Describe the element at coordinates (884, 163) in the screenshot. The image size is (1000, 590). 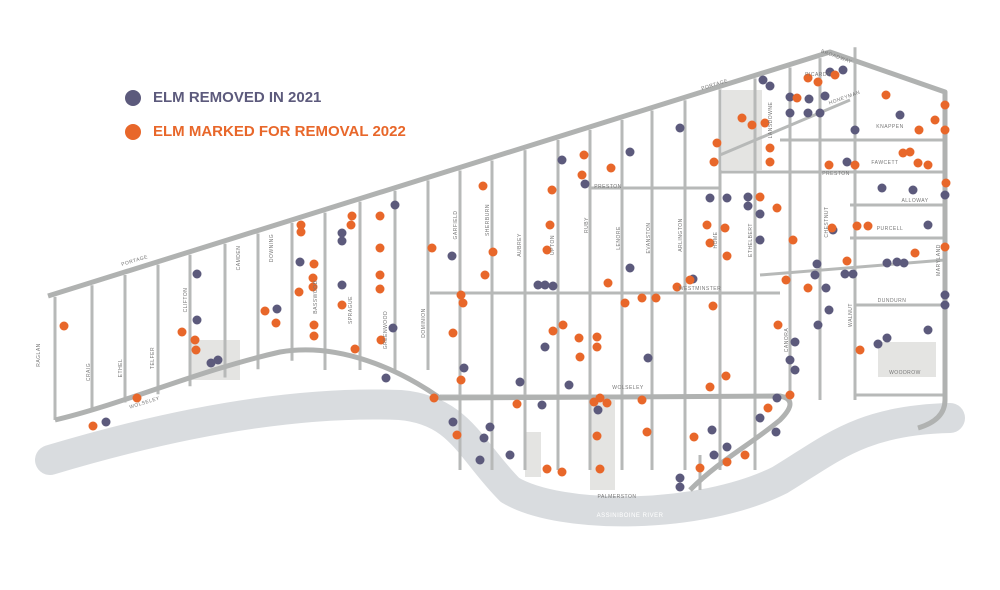
I see `street-label: FAWCETT` at that location.